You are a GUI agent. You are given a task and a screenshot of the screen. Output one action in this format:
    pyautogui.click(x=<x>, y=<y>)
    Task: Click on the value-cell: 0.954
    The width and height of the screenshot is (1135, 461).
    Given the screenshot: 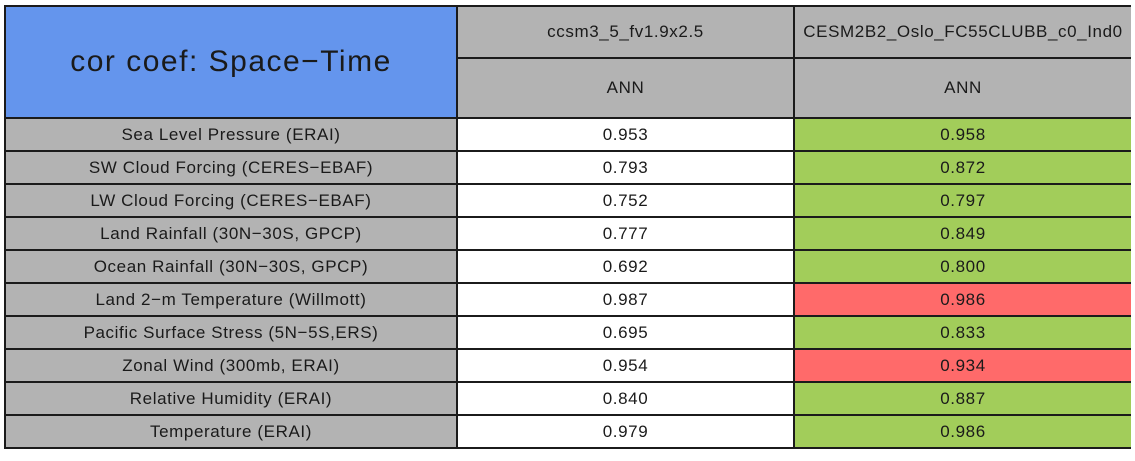 What is the action you would take?
    pyautogui.click(x=625, y=365)
    